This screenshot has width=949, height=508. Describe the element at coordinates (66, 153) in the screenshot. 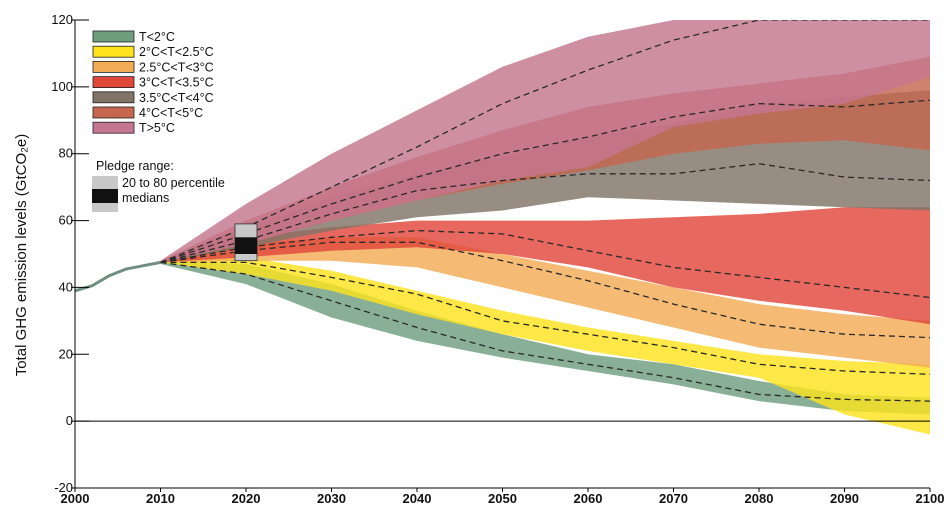

I see `y-tick-label: 80` at that location.